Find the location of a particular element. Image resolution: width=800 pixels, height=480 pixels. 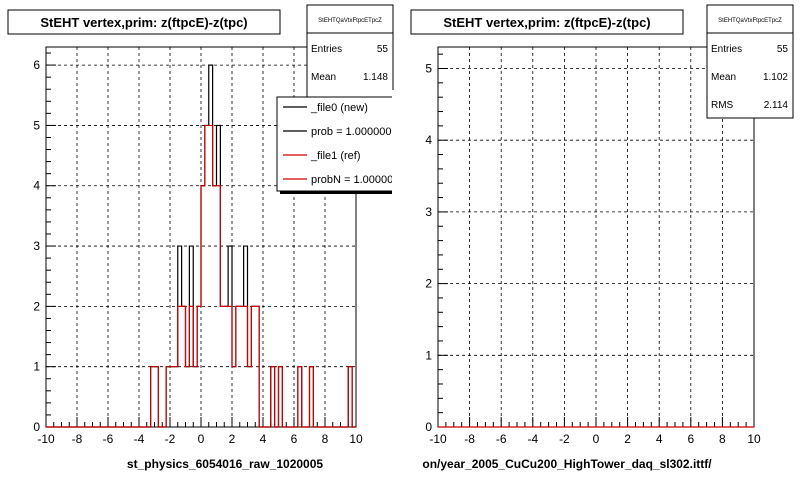

plot1-x-tick-label: -6 is located at coordinates (108, 439).